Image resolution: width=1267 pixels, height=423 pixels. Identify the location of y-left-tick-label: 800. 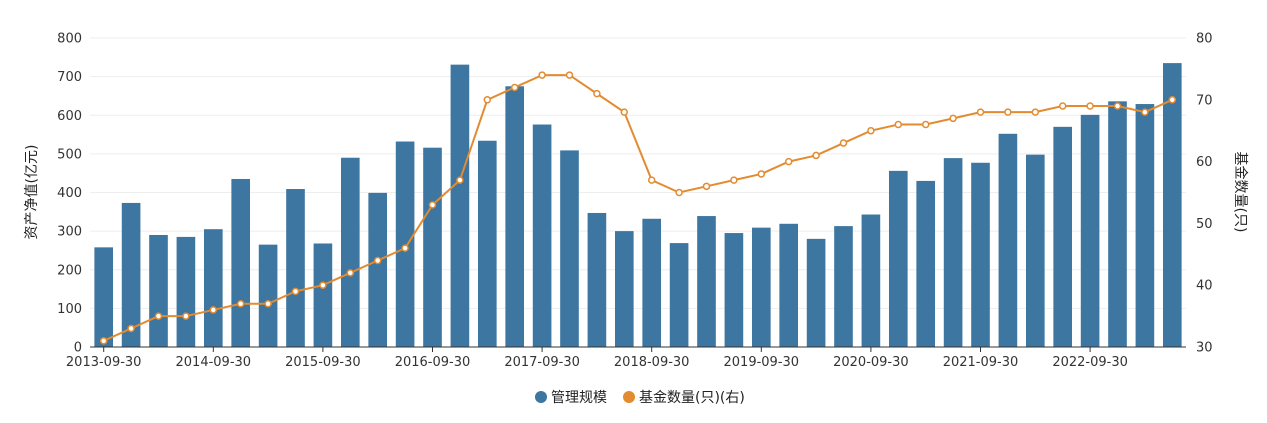
(69, 39).